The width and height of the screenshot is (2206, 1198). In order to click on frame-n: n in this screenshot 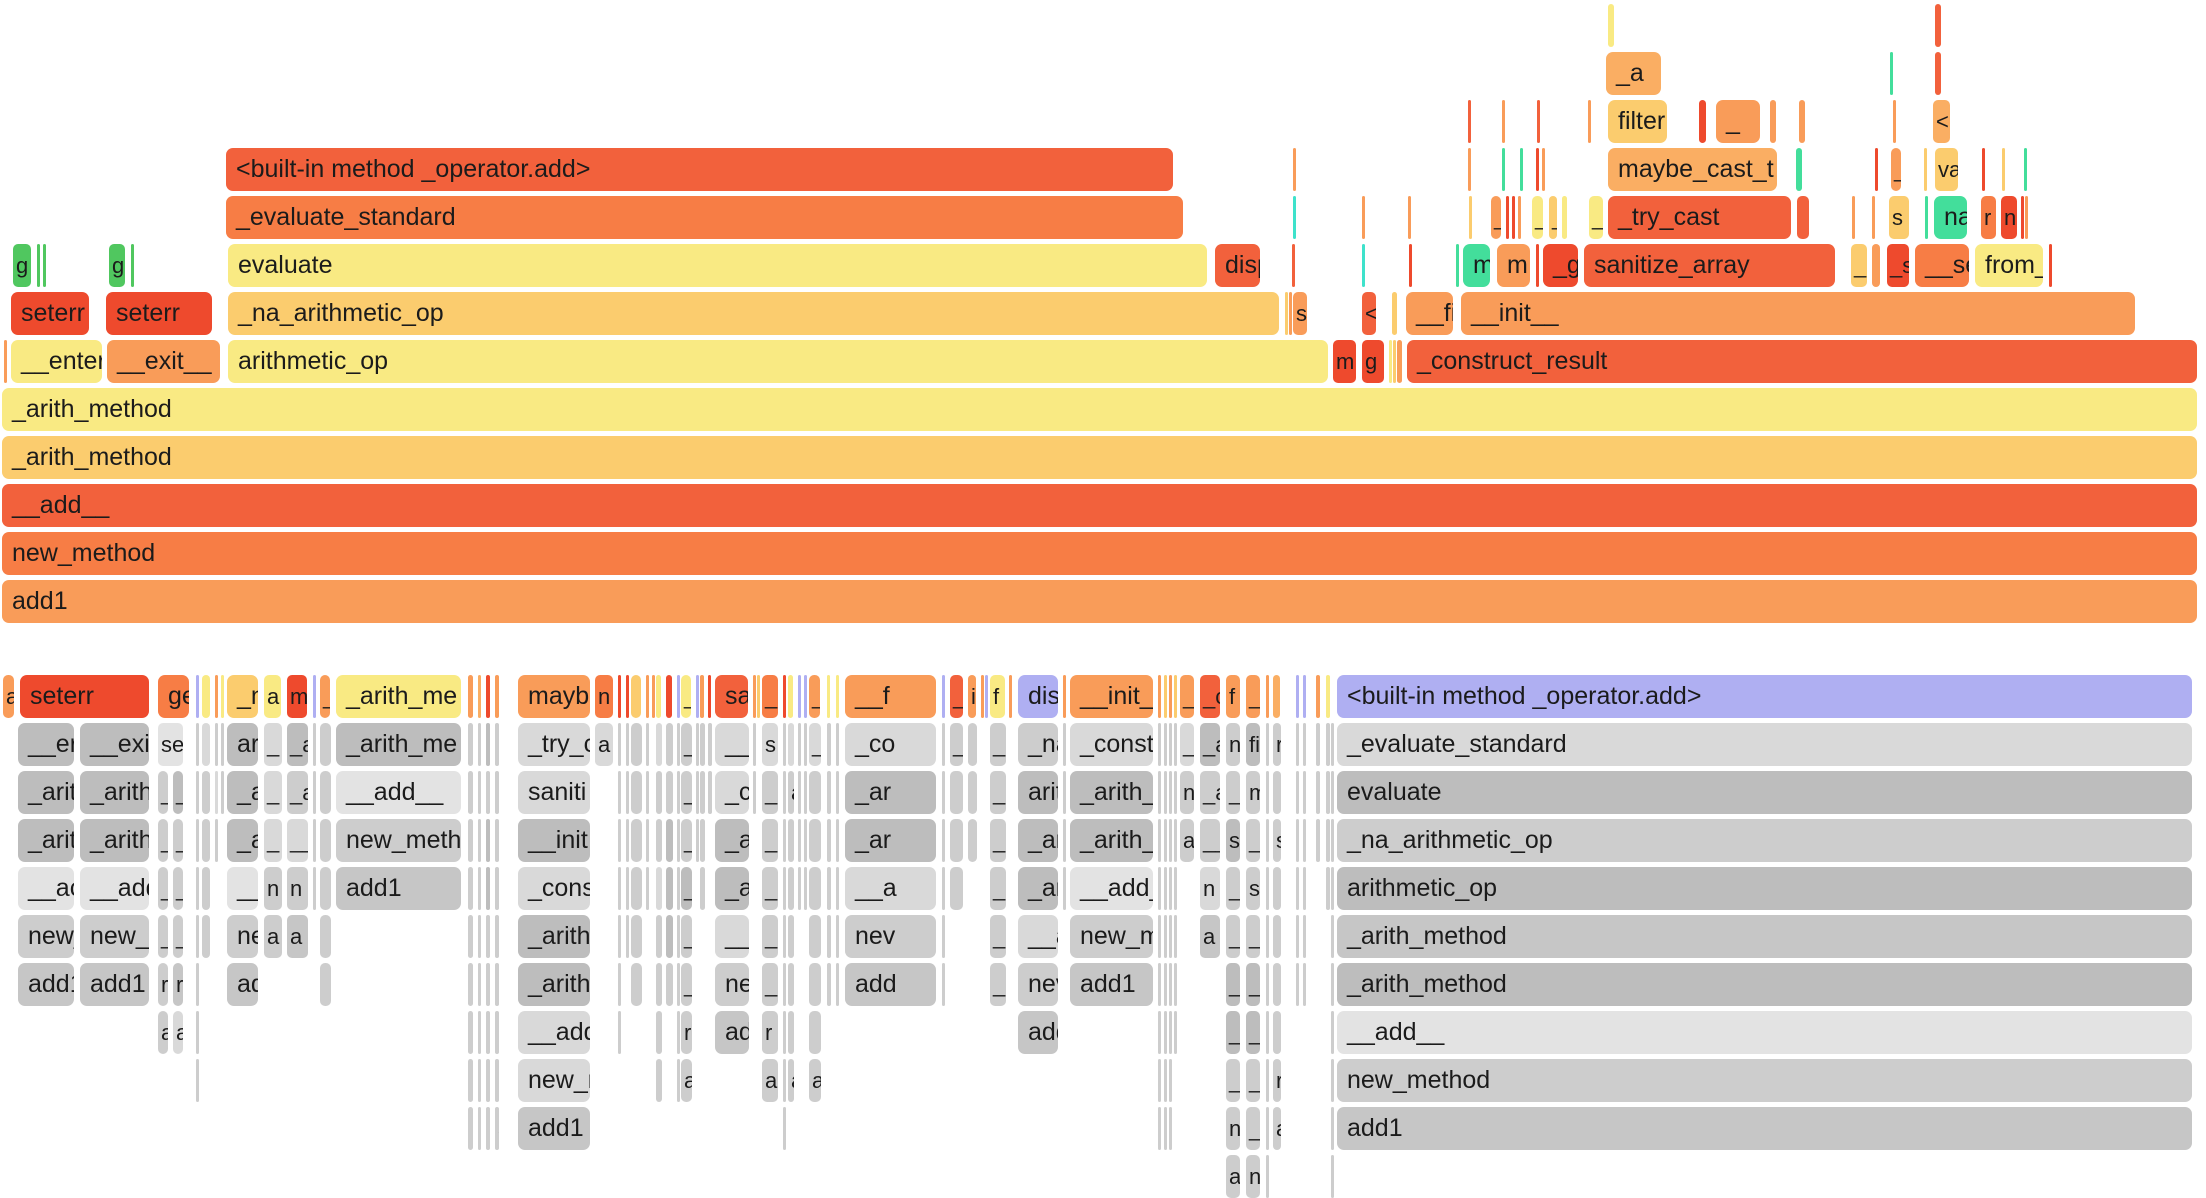, I will do `click(2009, 217)`.